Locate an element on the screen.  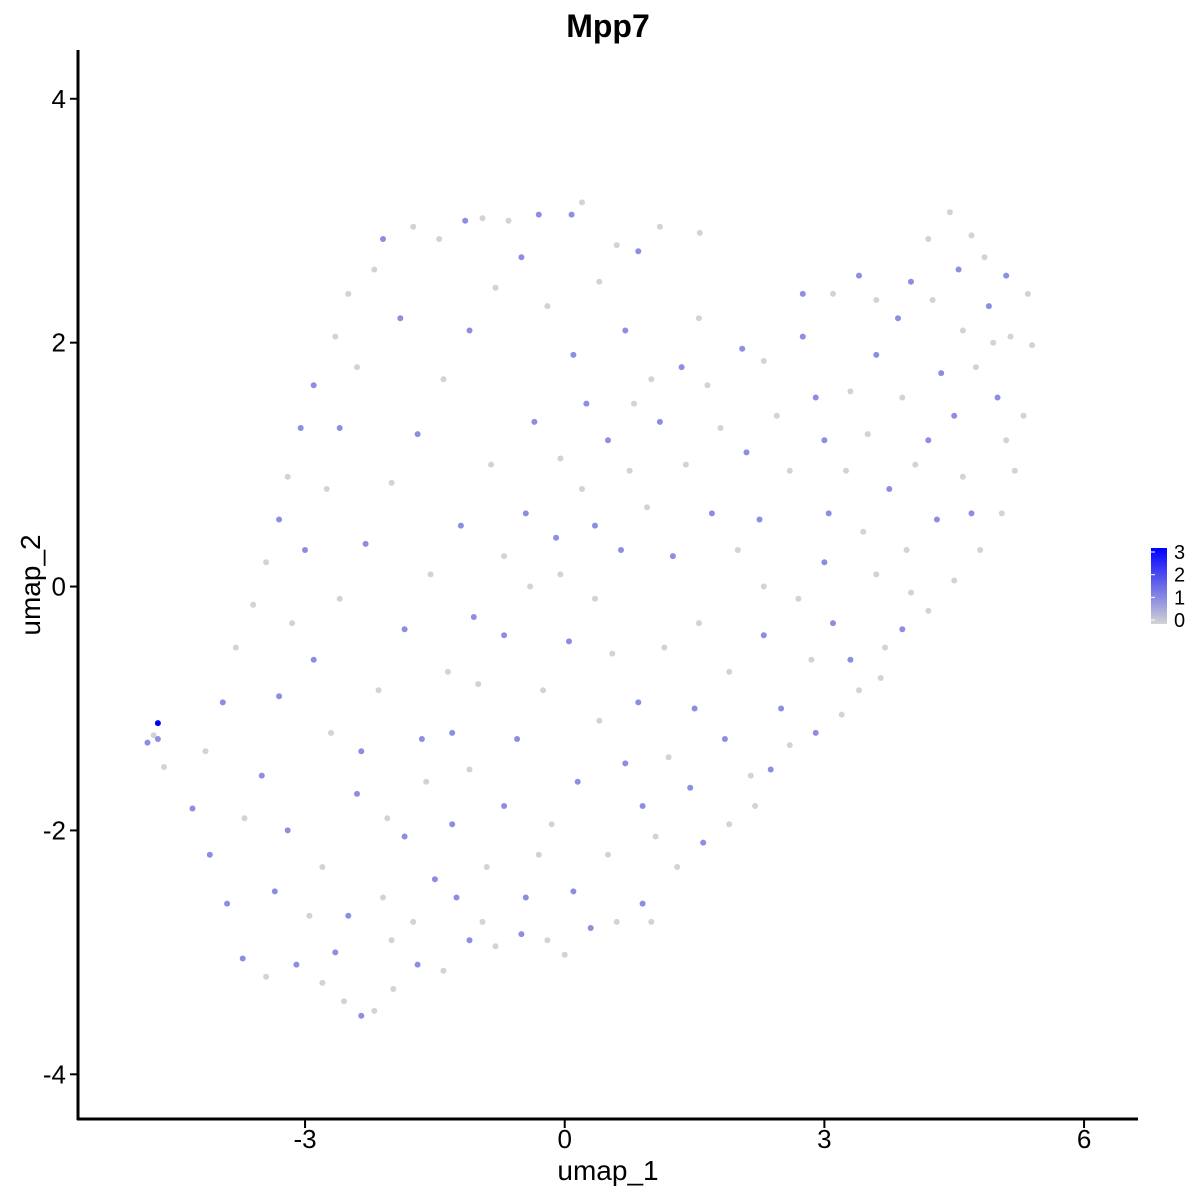
y-tick-label-3: 2 is located at coordinates (59, 343).